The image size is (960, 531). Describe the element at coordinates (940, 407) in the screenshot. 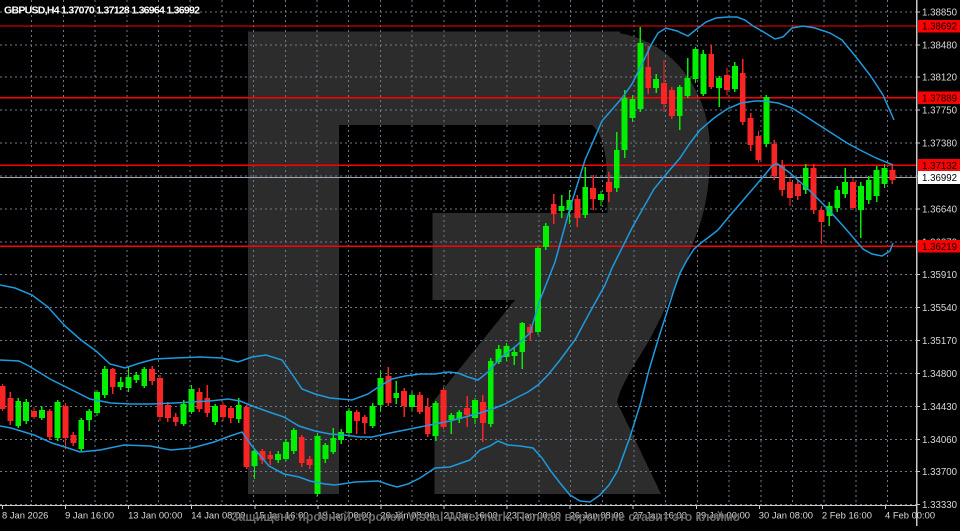

I see `svg-text: 1.34430` at that location.